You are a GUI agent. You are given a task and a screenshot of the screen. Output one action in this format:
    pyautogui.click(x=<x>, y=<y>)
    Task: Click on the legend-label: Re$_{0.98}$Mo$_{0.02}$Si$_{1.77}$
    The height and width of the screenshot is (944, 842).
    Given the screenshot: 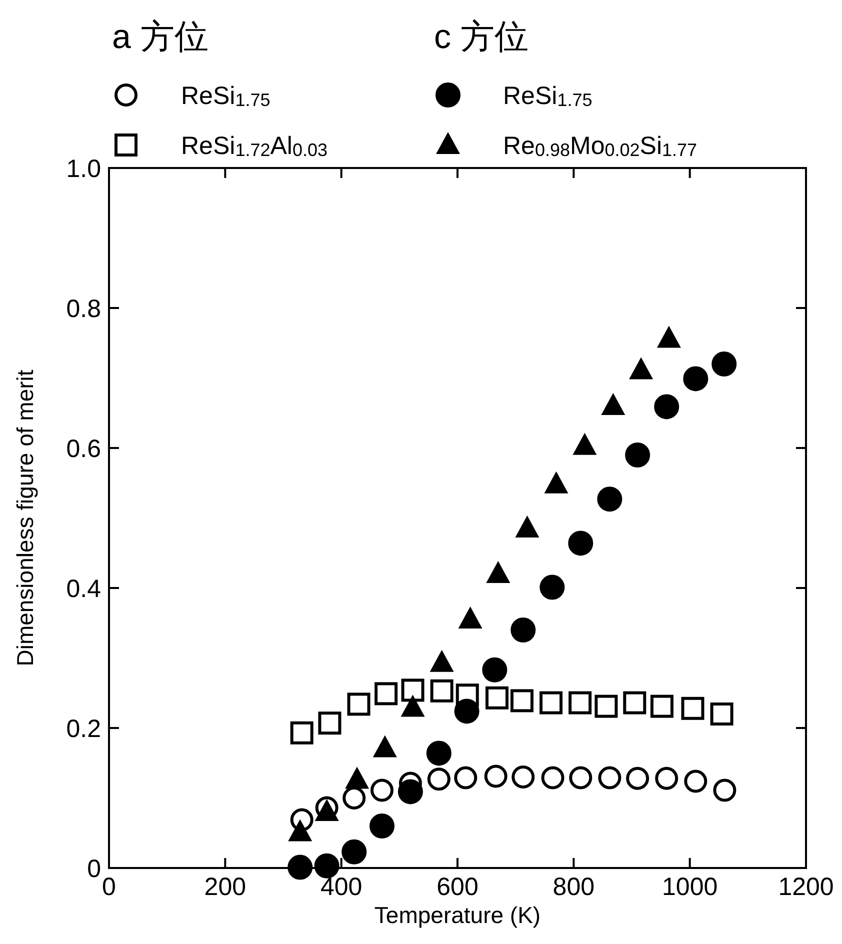 What is the action you would take?
    pyautogui.click(x=600, y=146)
    